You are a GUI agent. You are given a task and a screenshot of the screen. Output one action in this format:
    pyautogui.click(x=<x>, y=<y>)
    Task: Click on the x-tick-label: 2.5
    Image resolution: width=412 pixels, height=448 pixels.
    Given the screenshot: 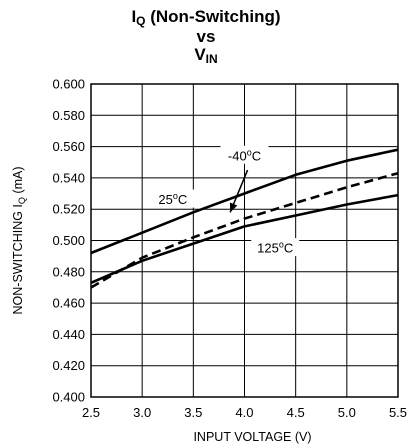 What is the action you would take?
    pyautogui.click(x=91, y=412)
    